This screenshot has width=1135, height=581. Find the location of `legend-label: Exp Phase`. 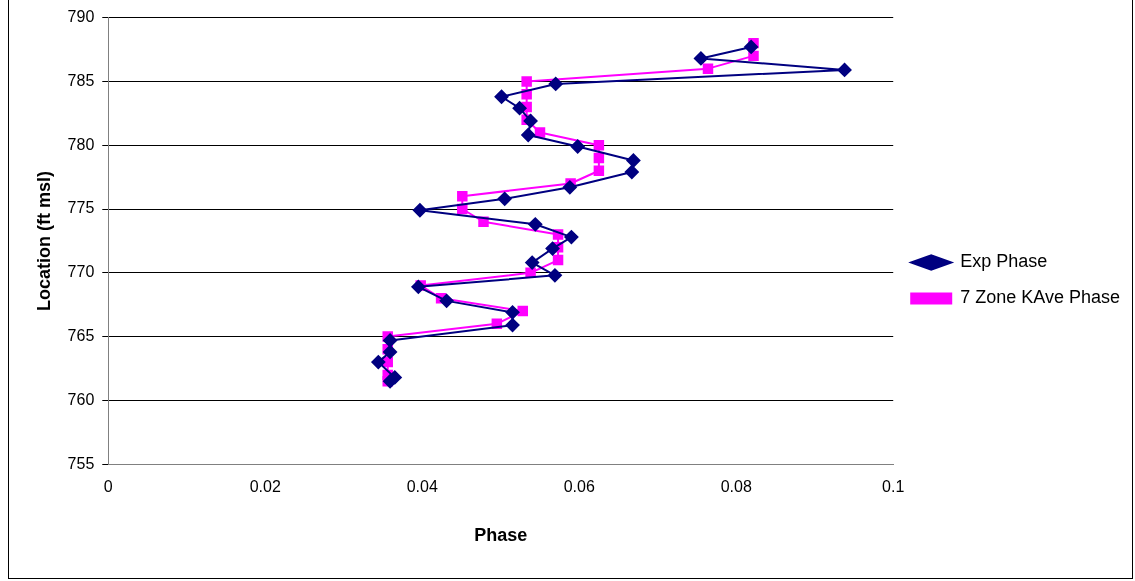

legend-label: Exp Phase is located at coordinates (1004, 261).